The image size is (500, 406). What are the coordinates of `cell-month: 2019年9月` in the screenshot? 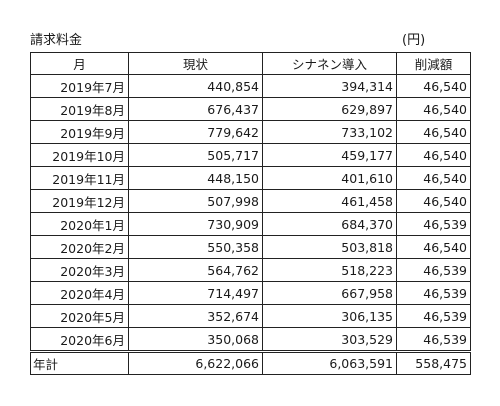 It's located at (79, 132).